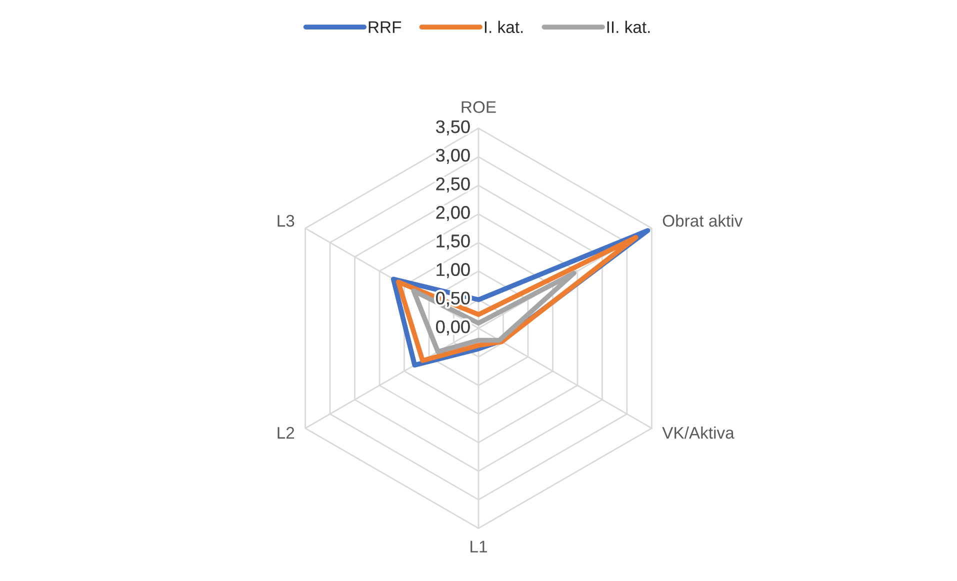 The image size is (957, 581). What do you see at coordinates (453, 128) in the screenshot?
I see `y-tick-label: 3,50` at bounding box center [453, 128].